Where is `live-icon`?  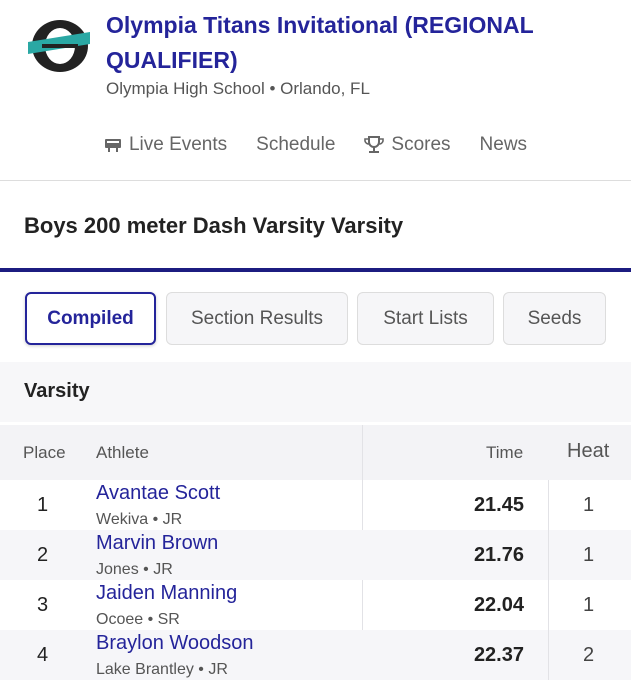 live-icon is located at coordinates (112, 145).